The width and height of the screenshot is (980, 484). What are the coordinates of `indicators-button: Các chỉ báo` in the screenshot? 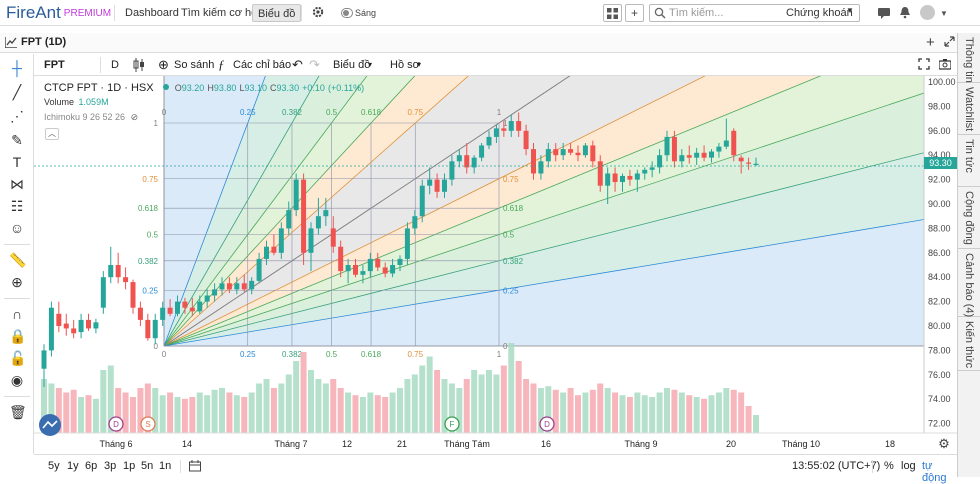 It's located at (262, 65).